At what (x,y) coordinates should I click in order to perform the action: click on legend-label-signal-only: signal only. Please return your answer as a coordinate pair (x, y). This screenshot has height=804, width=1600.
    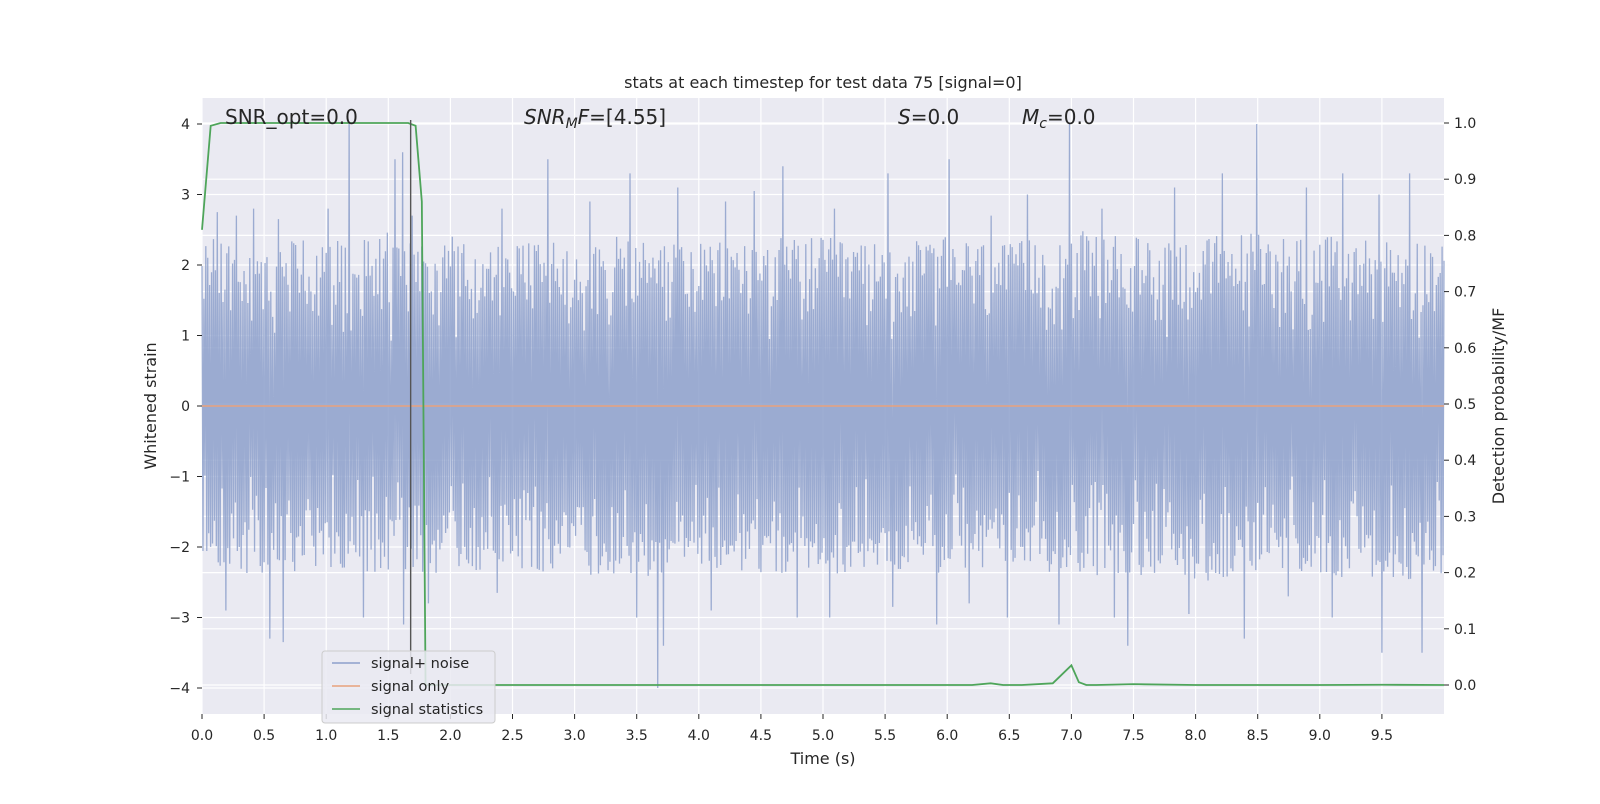
    Looking at the image, I should click on (410, 687).